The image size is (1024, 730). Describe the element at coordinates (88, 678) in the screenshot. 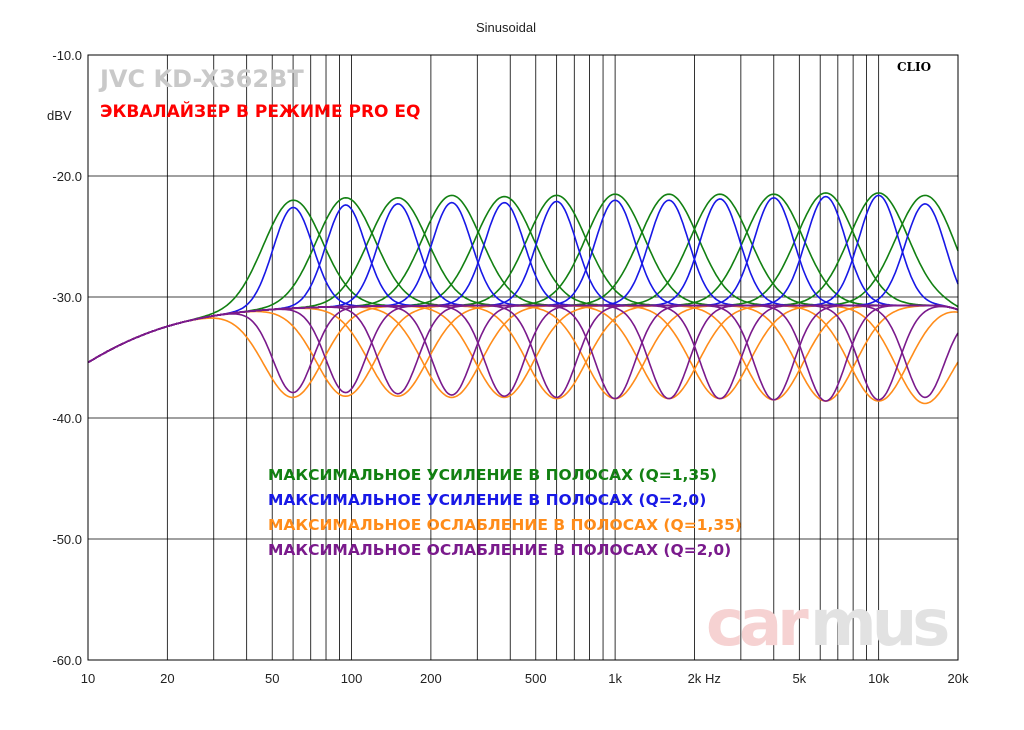

I see `x-tick-label: 10` at that location.